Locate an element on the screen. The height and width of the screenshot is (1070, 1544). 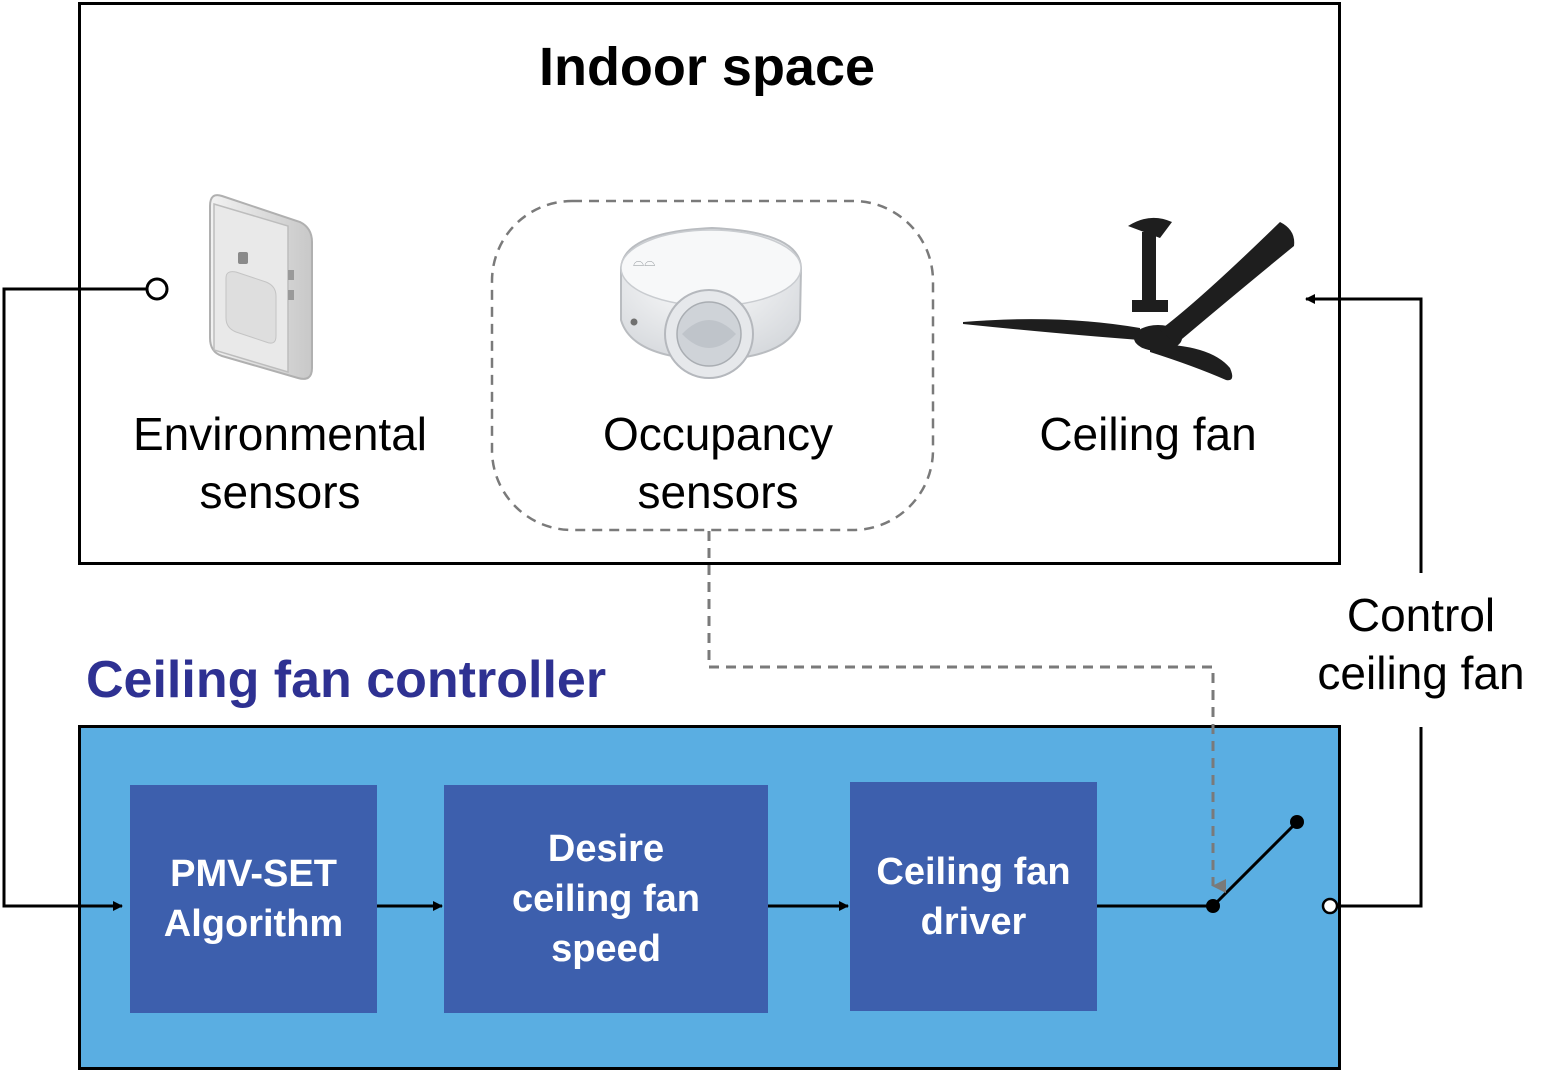
environmental-sensors-label: Environmental sensors is located at coordinates (280, 463).